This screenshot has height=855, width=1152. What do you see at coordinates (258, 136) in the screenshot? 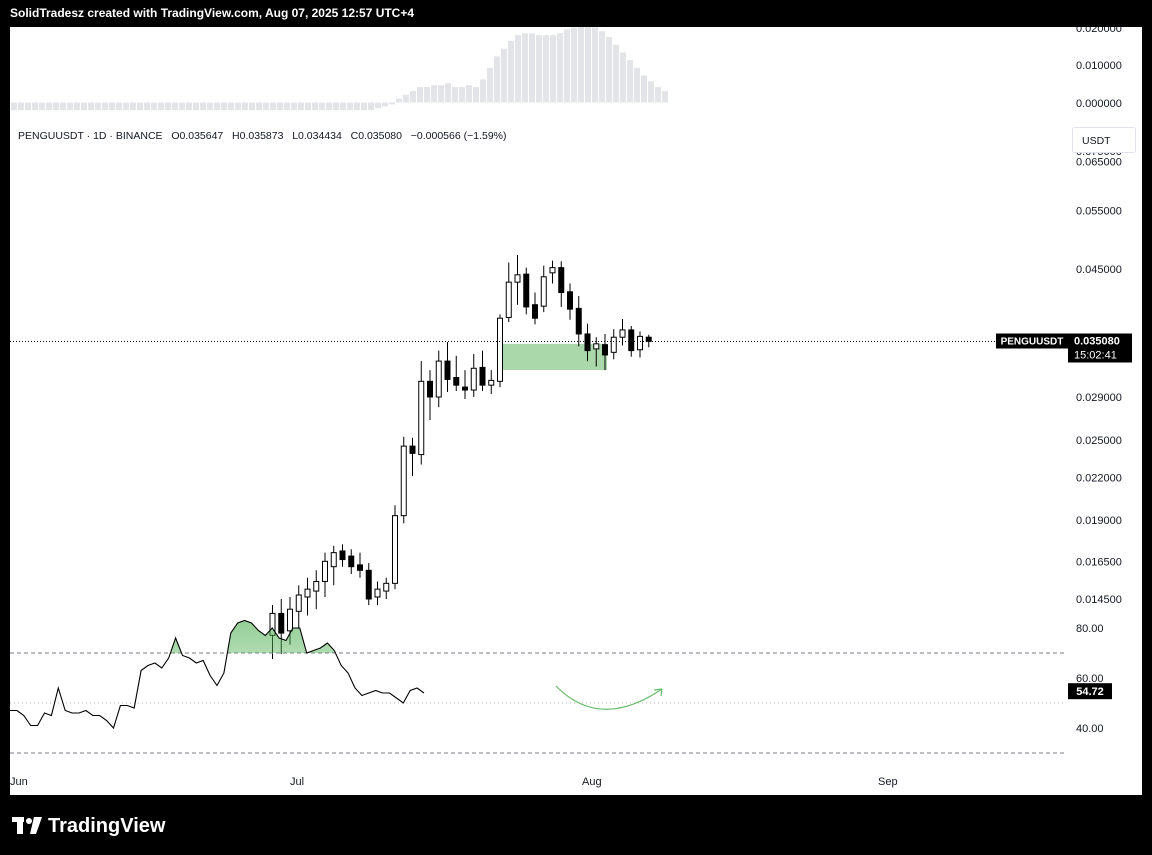
I see `legend-high: H0.035873` at bounding box center [258, 136].